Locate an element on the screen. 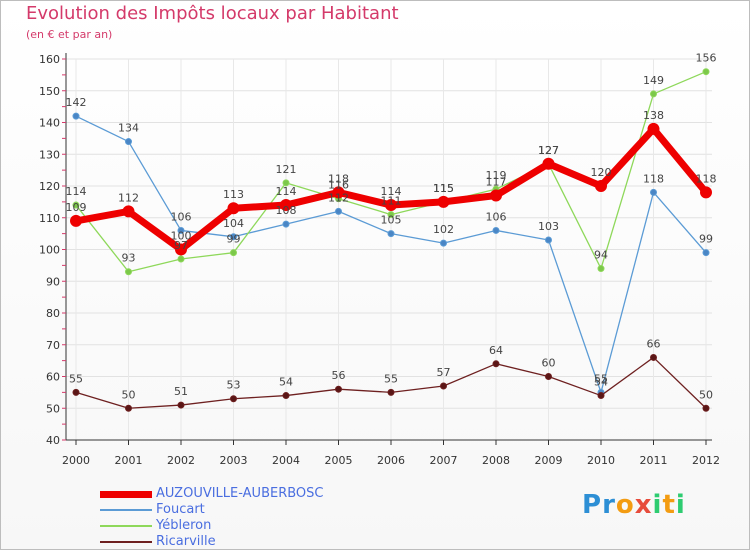  data-label-y-bleron: 127 is located at coordinates (548, 150).